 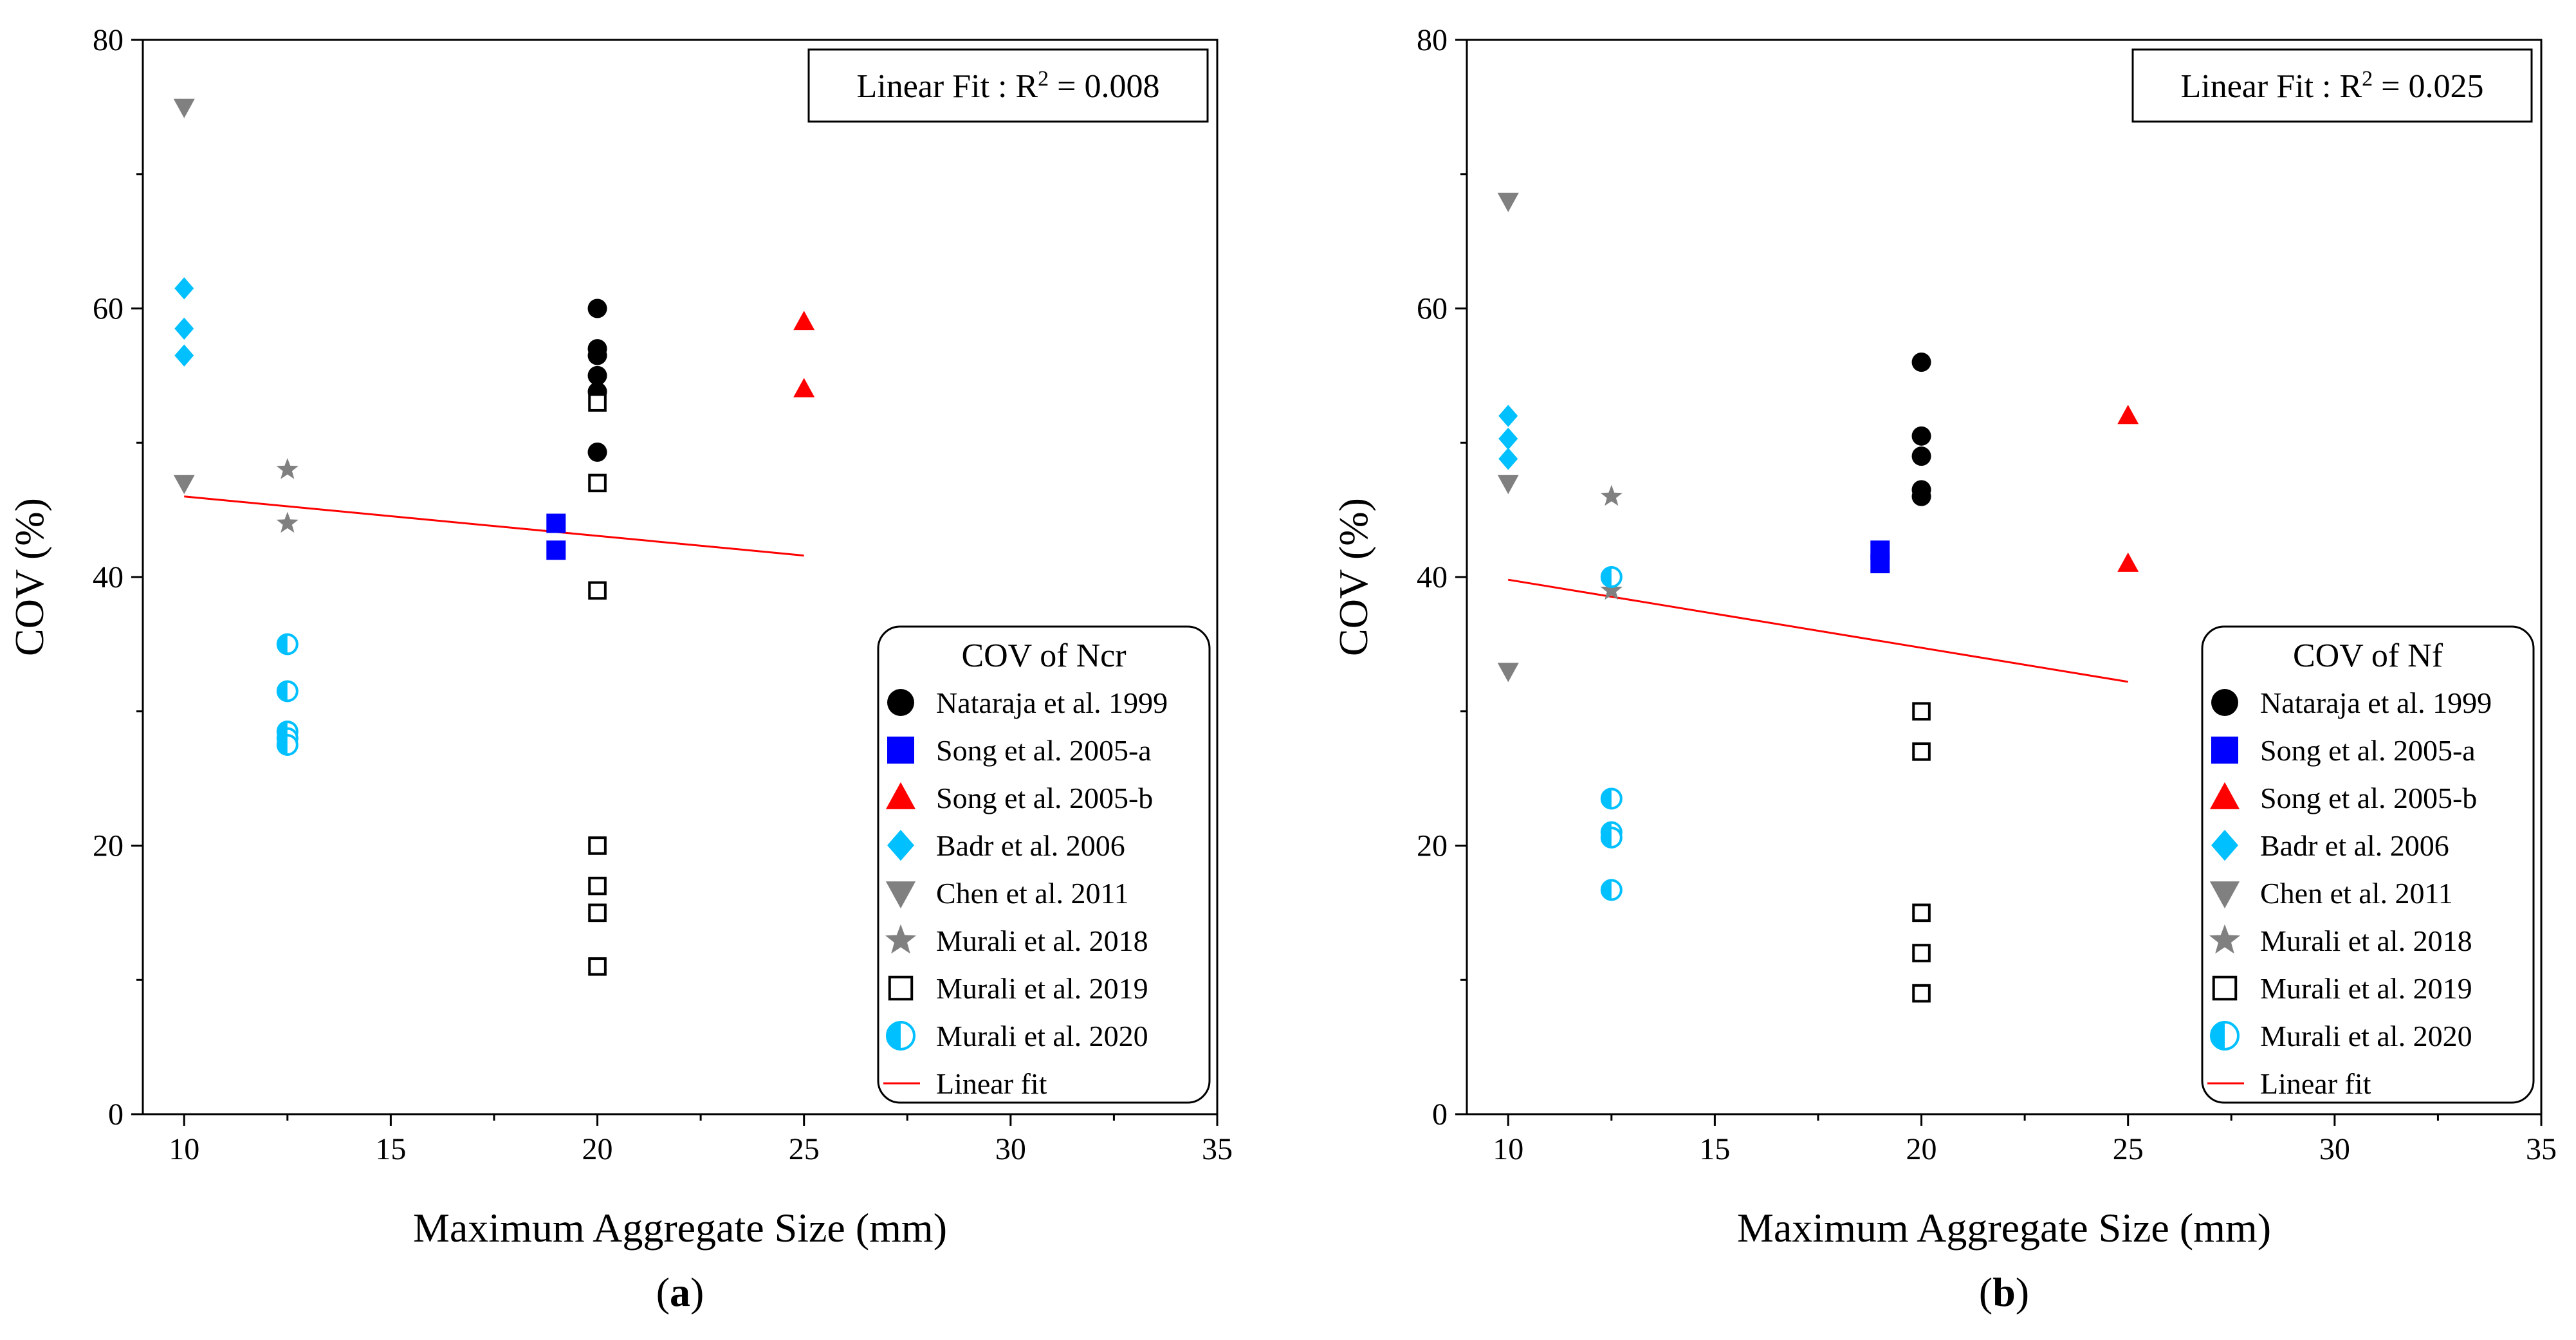 I want to click on x-tick-label: 15, so click(x=1714, y=1149).